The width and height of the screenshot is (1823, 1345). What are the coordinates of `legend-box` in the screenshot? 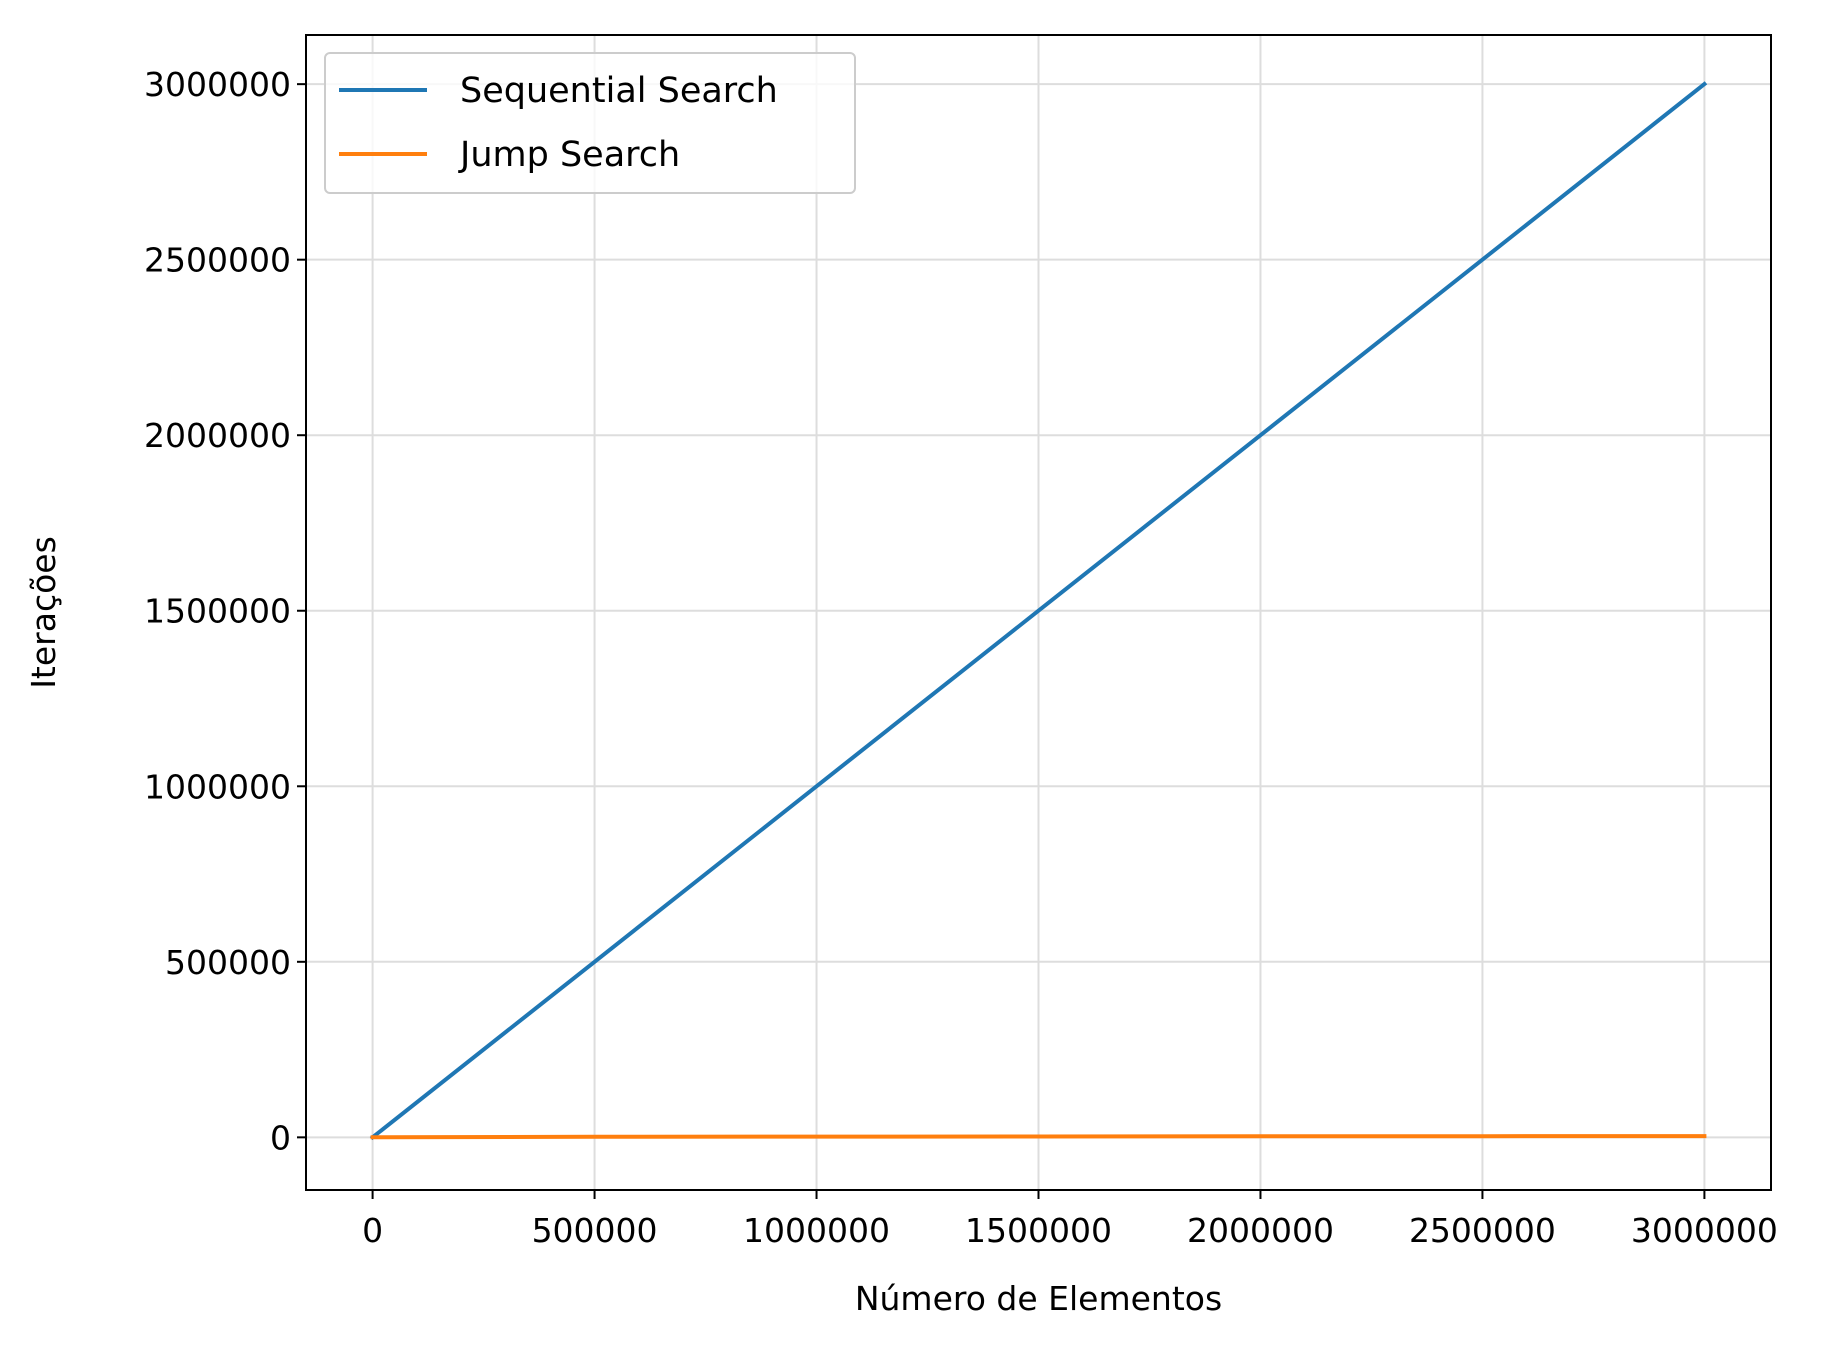 It's located at (590, 123).